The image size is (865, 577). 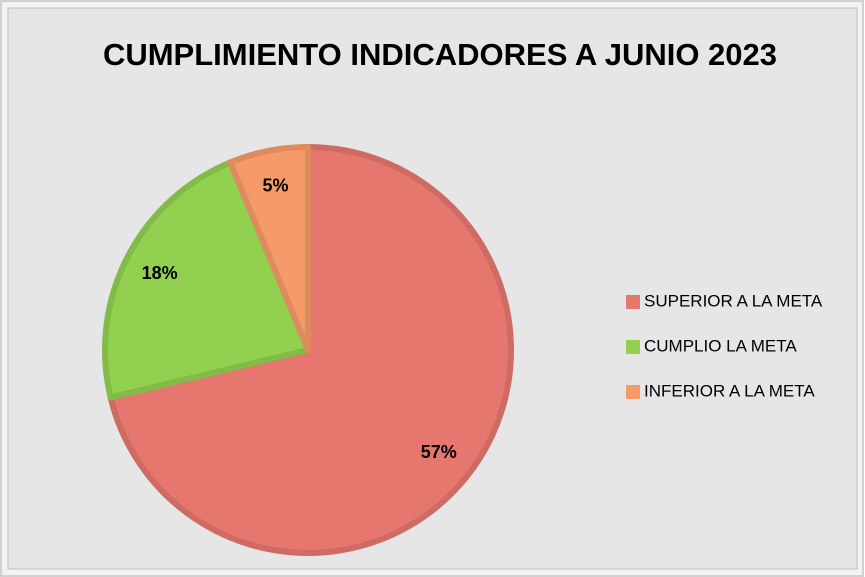 I want to click on legend-label: SUPERIOR A LA META, so click(x=733, y=300).